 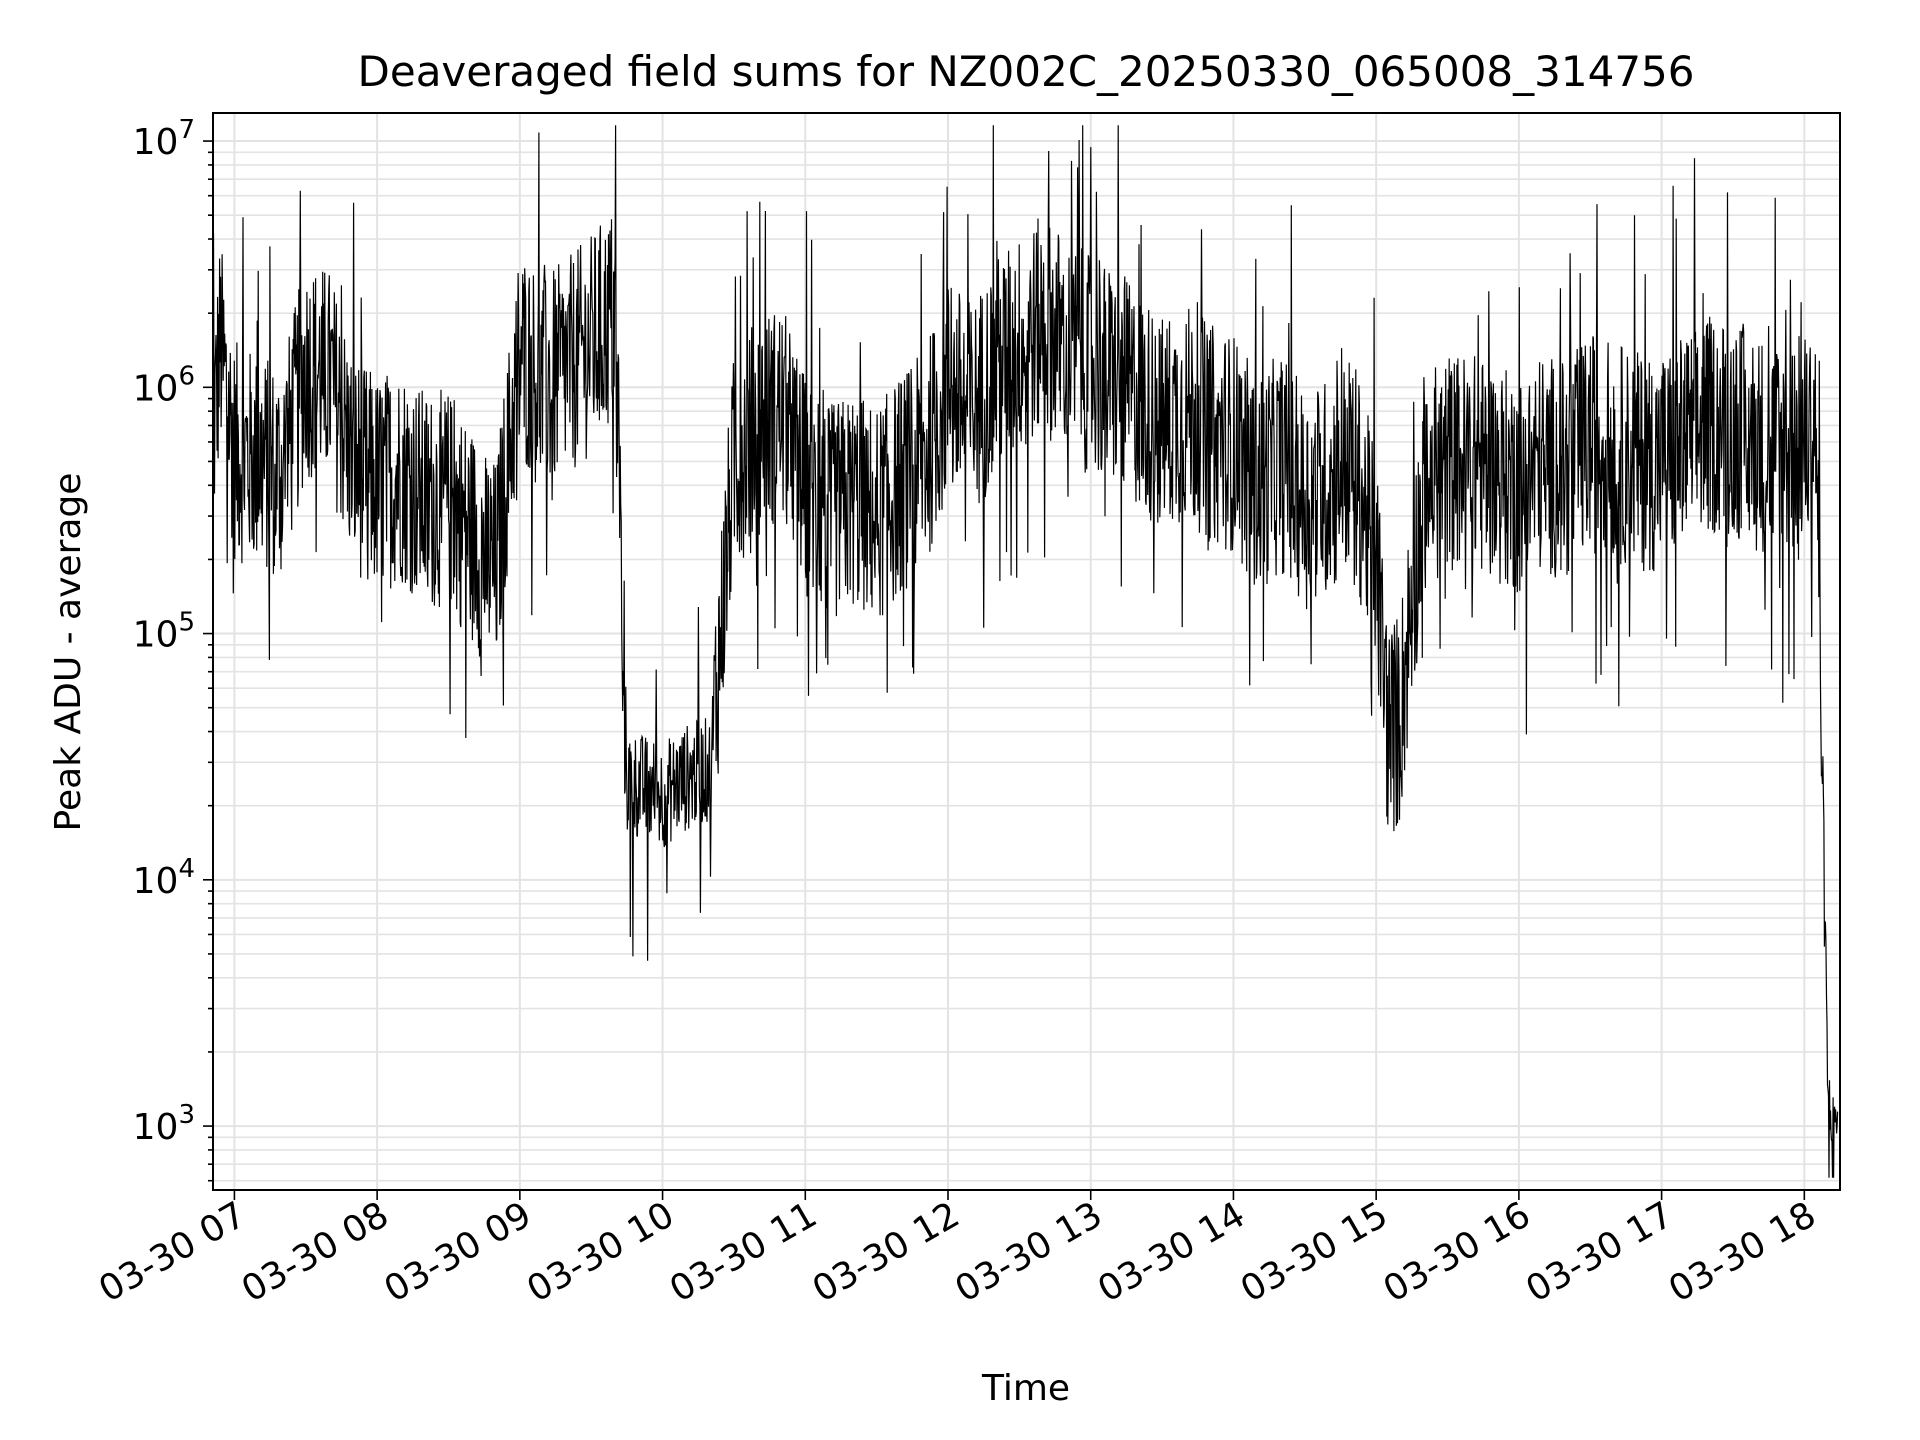 I want to click on y-tick-label: 10³, so click(x=164, y=1124).